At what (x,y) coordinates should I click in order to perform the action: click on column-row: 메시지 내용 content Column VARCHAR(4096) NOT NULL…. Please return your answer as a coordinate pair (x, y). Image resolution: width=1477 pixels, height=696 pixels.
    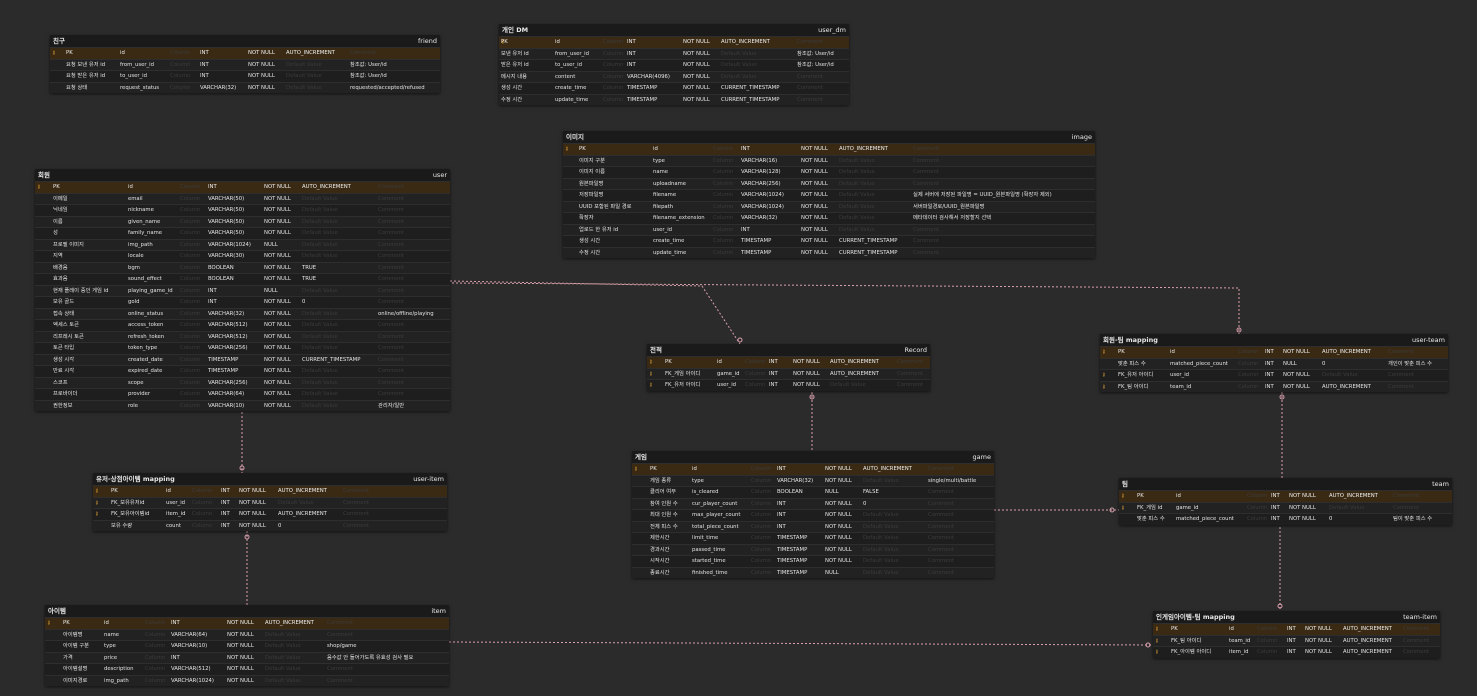
    Looking at the image, I should click on (674, 76).